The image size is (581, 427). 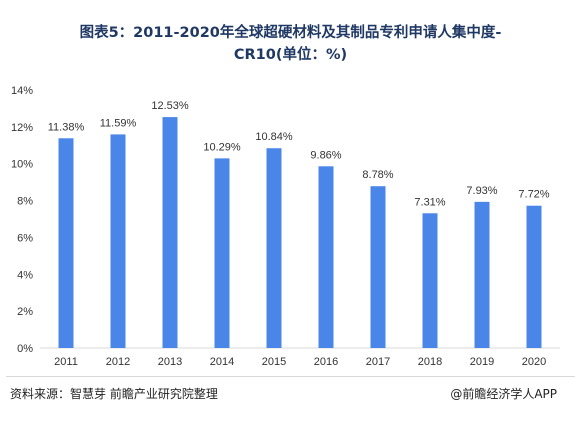 I want to click on data-label: 10.29%, so click(x=222, y=147).